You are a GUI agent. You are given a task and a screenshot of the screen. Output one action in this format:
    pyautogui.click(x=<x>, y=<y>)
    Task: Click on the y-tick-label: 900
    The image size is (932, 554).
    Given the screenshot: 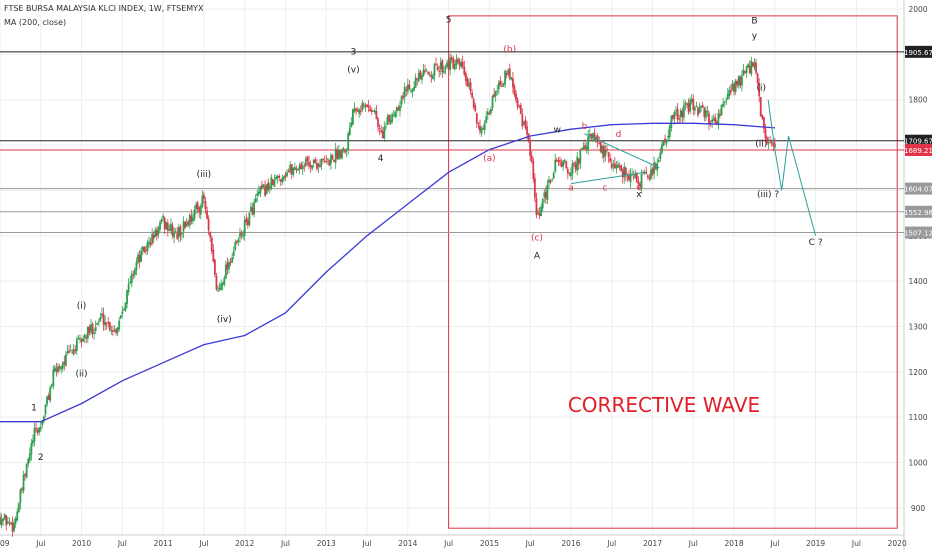 What is the action you would take?
    pyautogui.click(x=918, y=508)
    